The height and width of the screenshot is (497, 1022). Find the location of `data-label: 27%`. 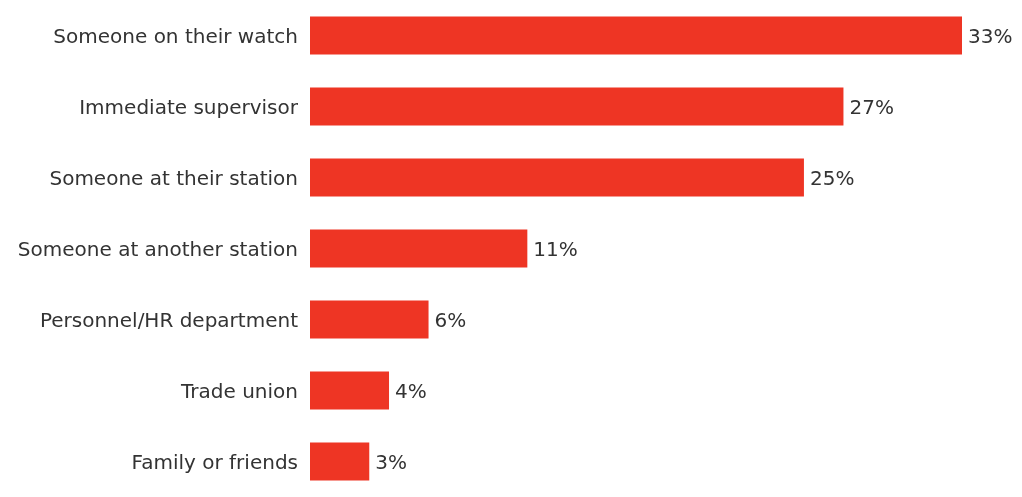

data-label: 27% is located at coordinates (871, 106).